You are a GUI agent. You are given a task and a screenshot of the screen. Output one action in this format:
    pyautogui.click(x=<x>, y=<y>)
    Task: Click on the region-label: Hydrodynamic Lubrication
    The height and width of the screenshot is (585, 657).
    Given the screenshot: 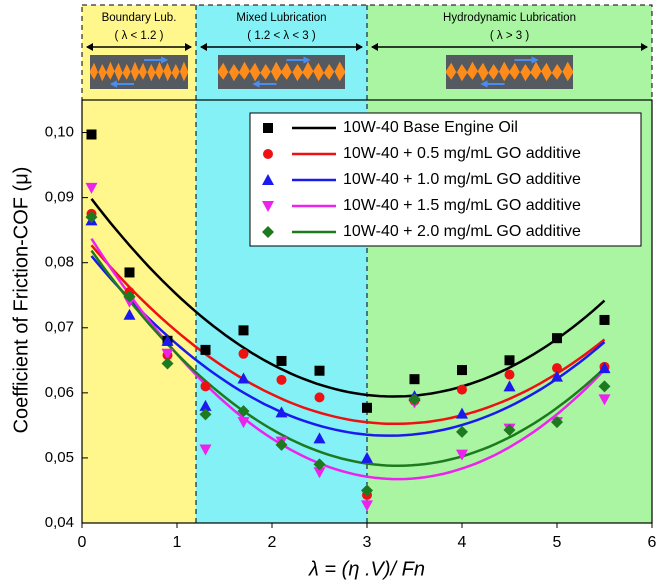 What is the action you would take?
    pyautogui.click(x=509, y=18)
    